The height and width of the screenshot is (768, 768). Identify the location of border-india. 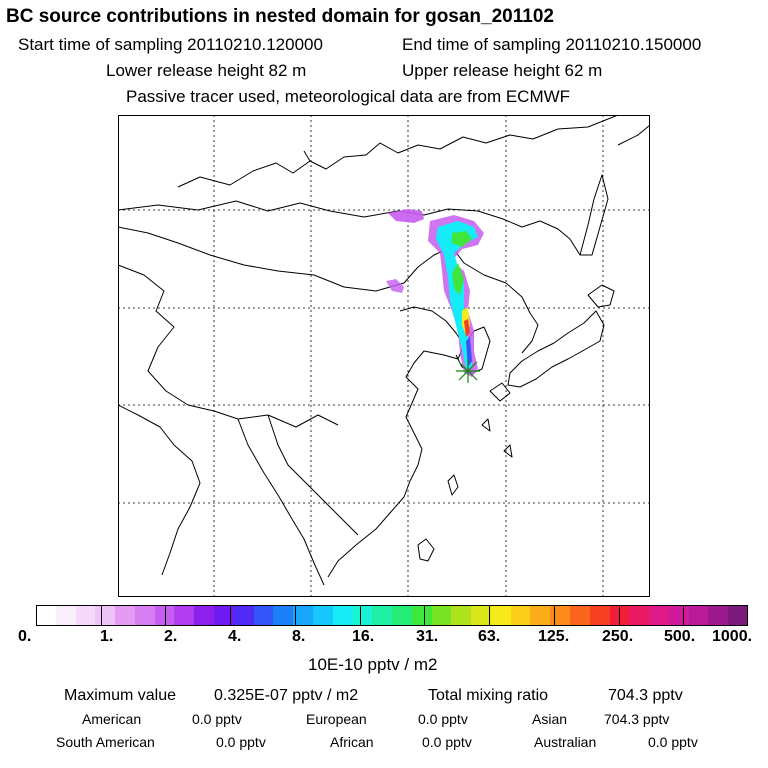
(159, 490).